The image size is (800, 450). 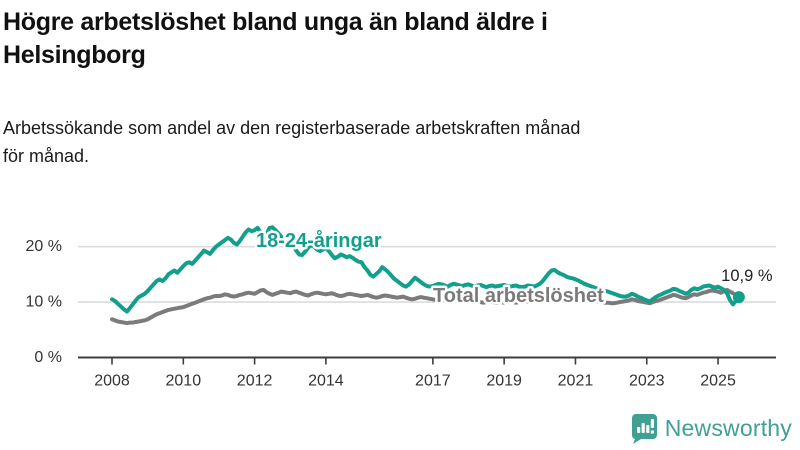 What do you see at coordinates (255, 381) in the screenshot?
I see `x-tick-label: 2012` at bounding box center [255, 381].